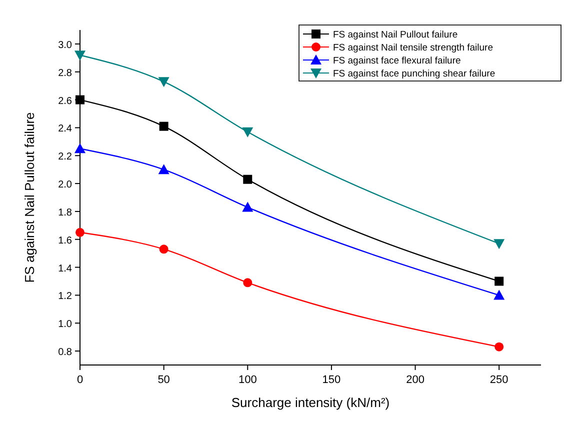  What do you see at coordinates (65, 157) in the screenshot?
I see `y-tick-label: 2.2` at bounding box center [65, 157].